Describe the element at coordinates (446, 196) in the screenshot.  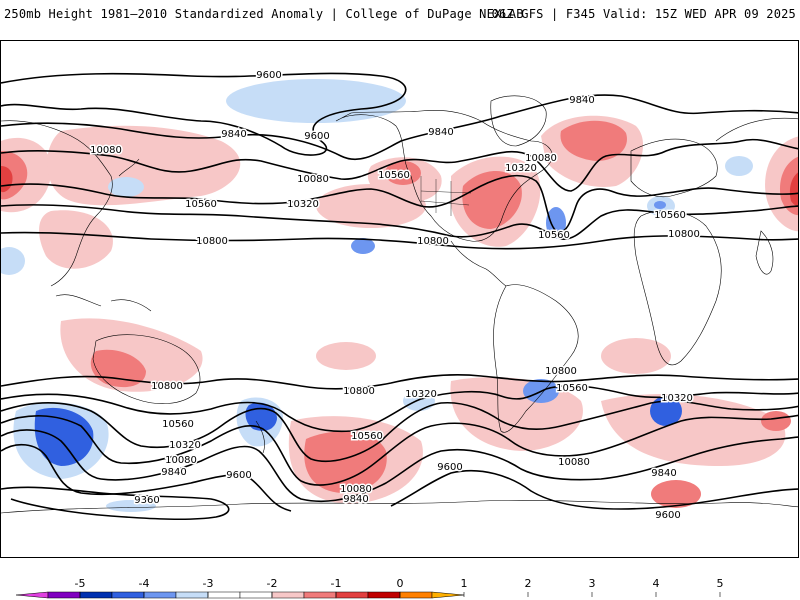
I see `us-state-lines` at that location.